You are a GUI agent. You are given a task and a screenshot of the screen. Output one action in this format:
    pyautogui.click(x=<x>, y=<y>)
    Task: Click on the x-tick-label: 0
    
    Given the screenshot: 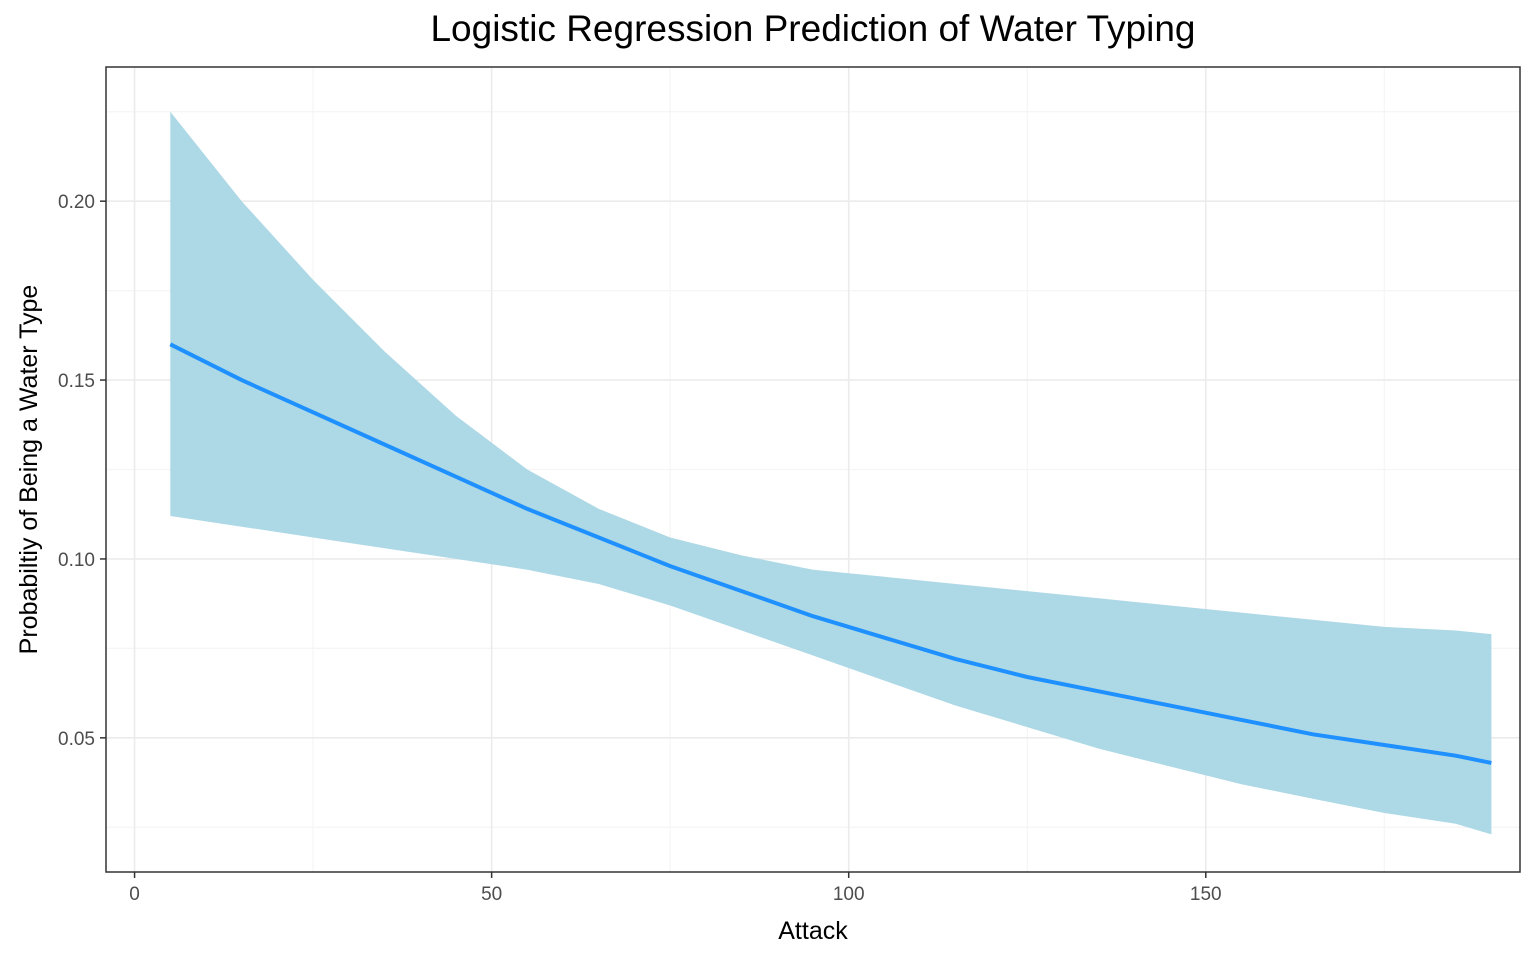 What is the action you would take?
    pyautogui.click(x=134, y=894)
    